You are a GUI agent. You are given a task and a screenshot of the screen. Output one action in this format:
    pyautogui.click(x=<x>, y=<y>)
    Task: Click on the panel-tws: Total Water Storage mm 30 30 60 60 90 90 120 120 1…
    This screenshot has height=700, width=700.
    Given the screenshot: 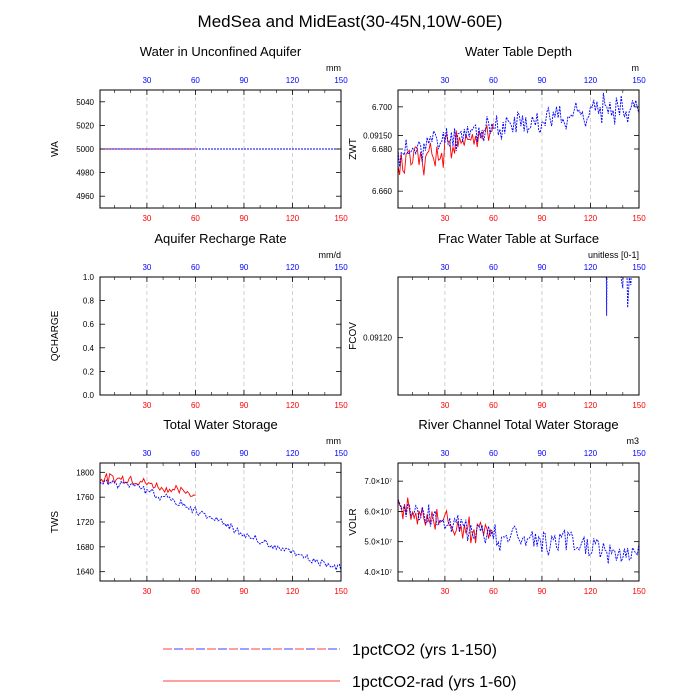 What is the action you would take?
    pyautogui.click(x=199, y=506)
    